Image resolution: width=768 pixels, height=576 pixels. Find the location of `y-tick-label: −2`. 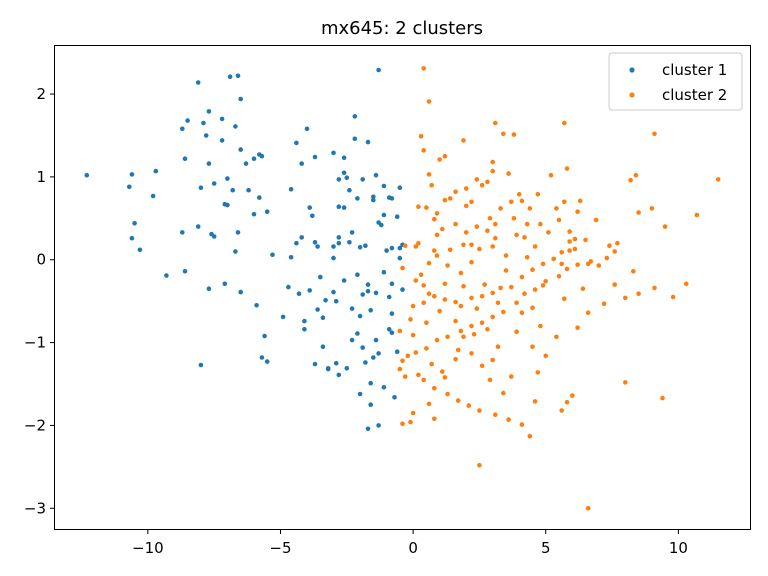

y-tick-label: −2 is located at coordinates (35, 425).